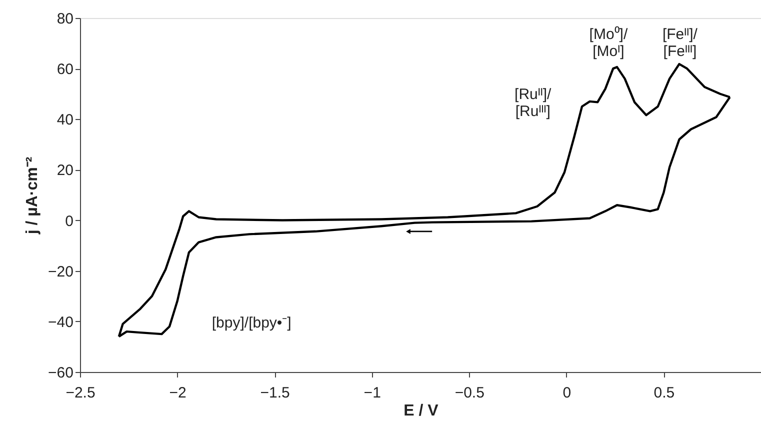  I want to click on y-tick-label: 60, so click(65, 69).